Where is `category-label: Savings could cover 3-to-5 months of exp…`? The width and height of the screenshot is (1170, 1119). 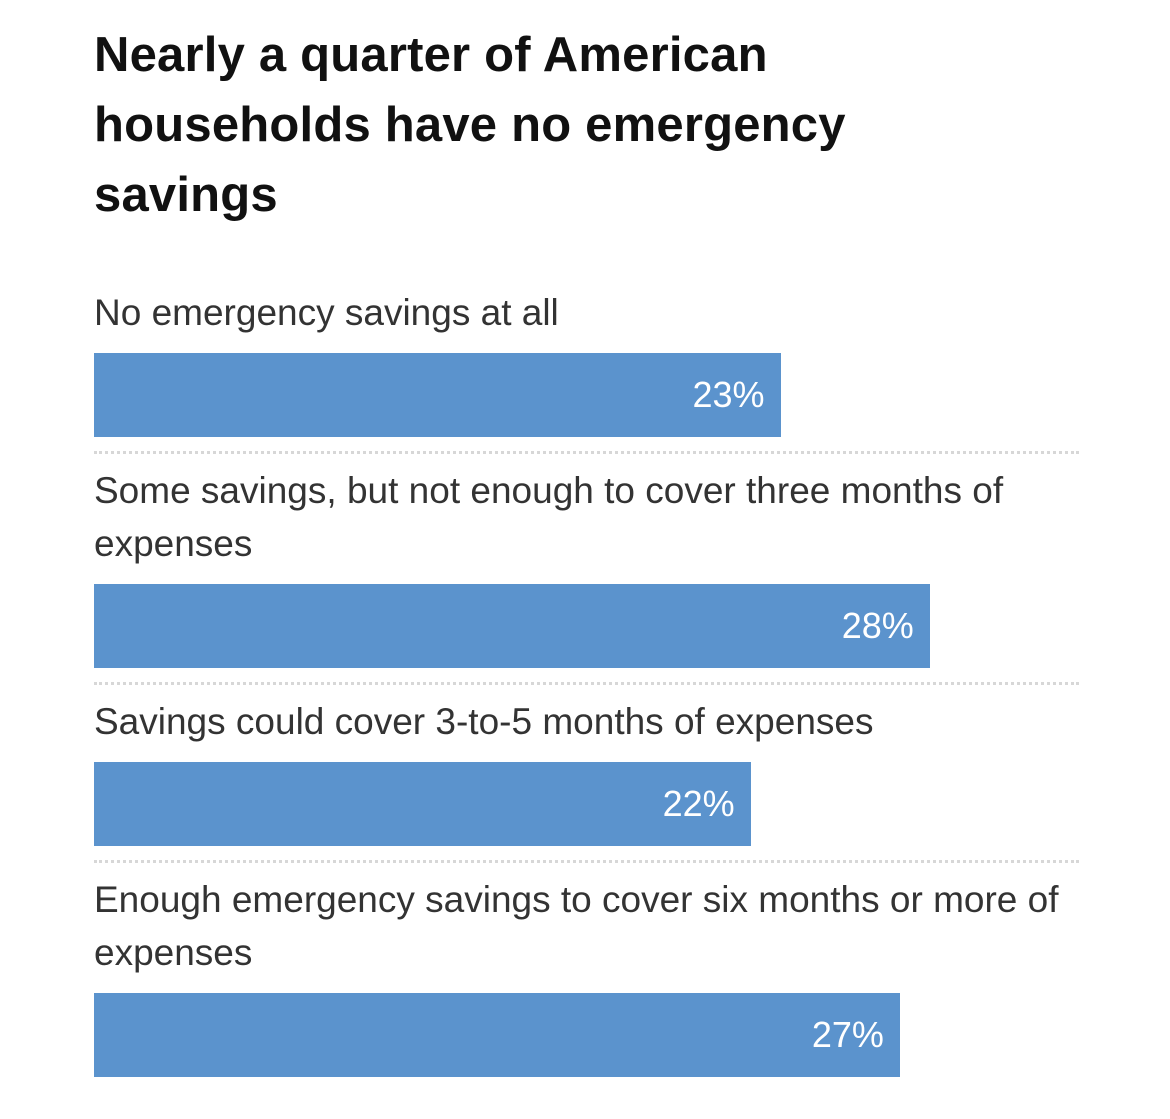 category-label: Savings could cover 3-to-5 months of exp… is located at coordinates (484, 721).